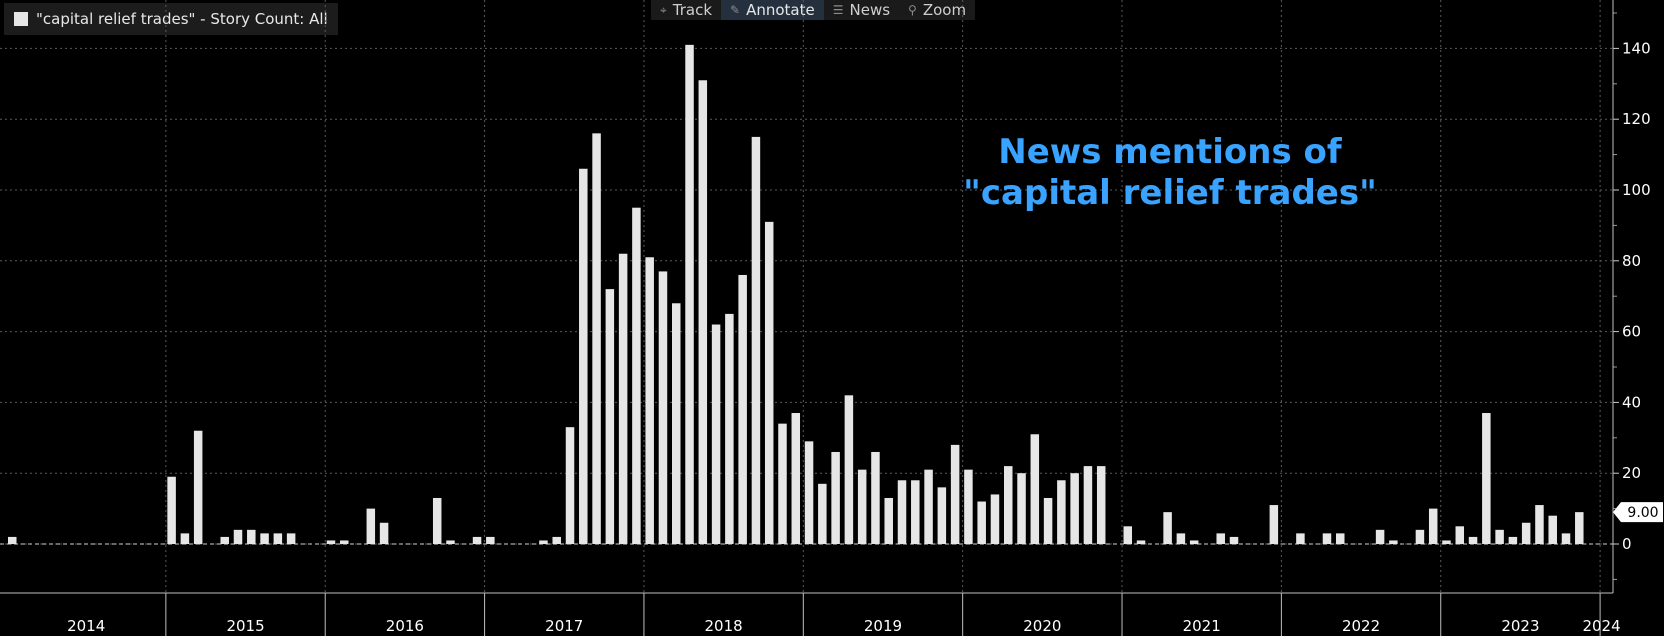 The image size is (1664, 636). What do you see at coordinates (944, 10) in the screenshot?
I see `zoom-label: Zoom` at bounding box center [944, 10].